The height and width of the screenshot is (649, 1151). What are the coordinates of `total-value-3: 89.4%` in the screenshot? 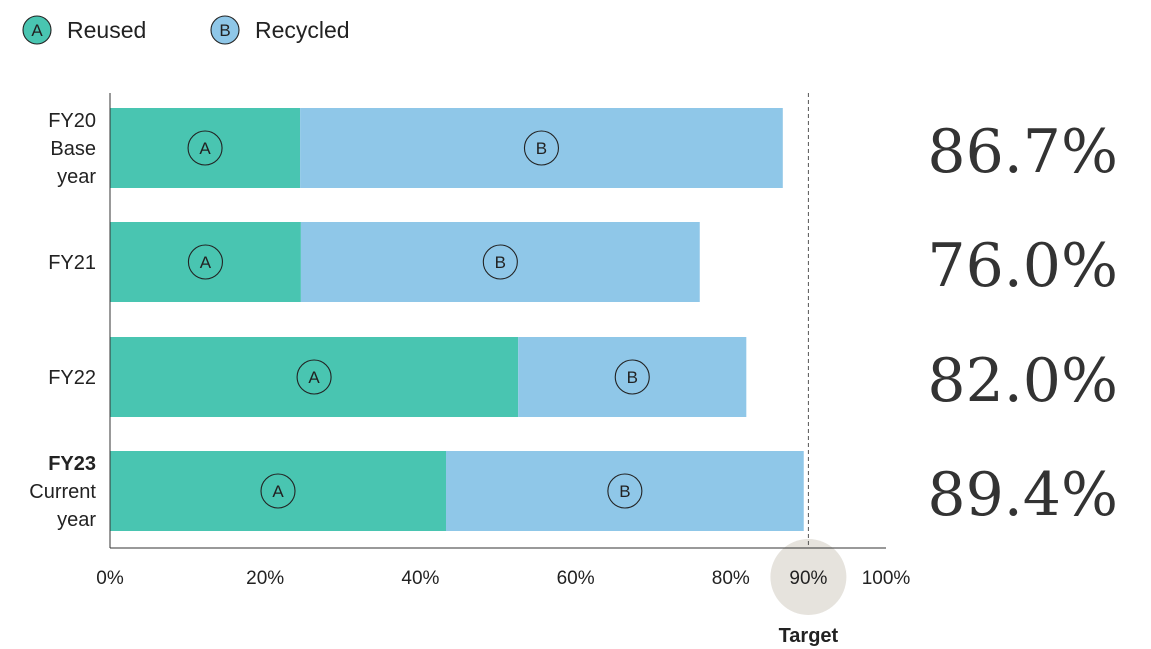 It's located at (1022, 495).